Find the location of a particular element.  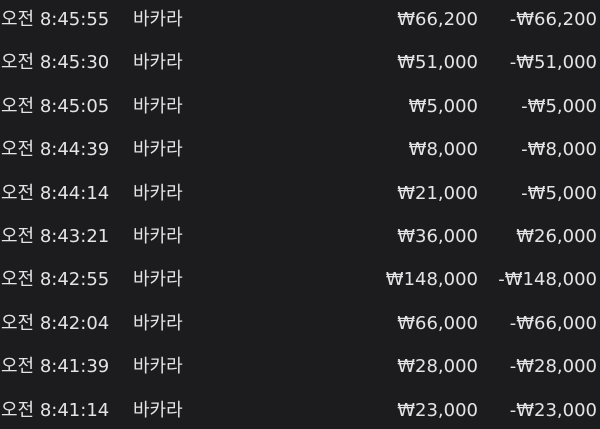

time: 오전 8:45:05 is located at coordinates (55, 106).